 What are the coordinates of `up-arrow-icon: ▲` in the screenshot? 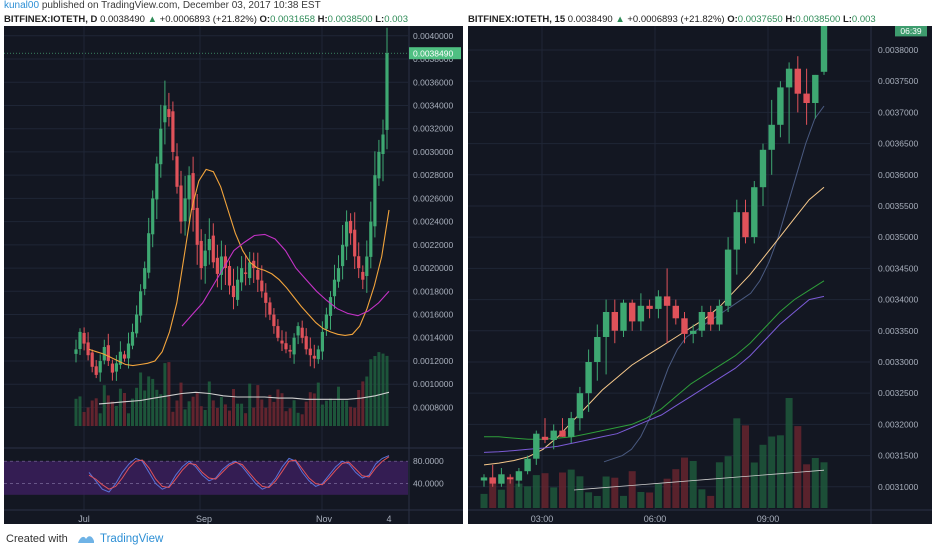 It's located at (152, 19).